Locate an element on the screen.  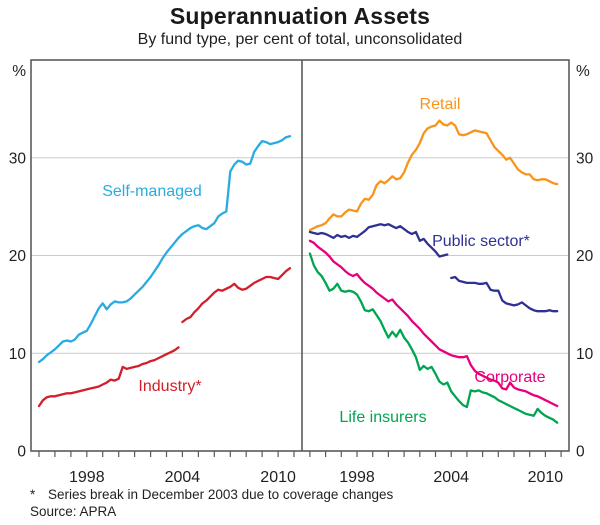
series-label-industry: Industry* is located at coordinates (169, 386).